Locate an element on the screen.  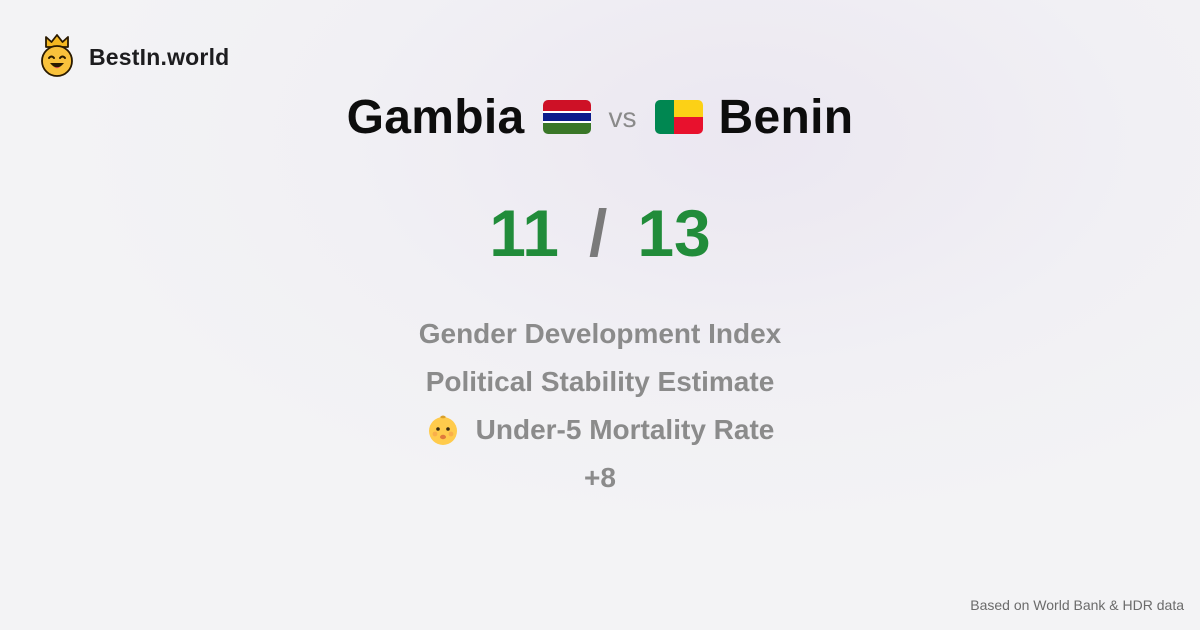
benin-flag-icon is located at coordinates (678, 117).